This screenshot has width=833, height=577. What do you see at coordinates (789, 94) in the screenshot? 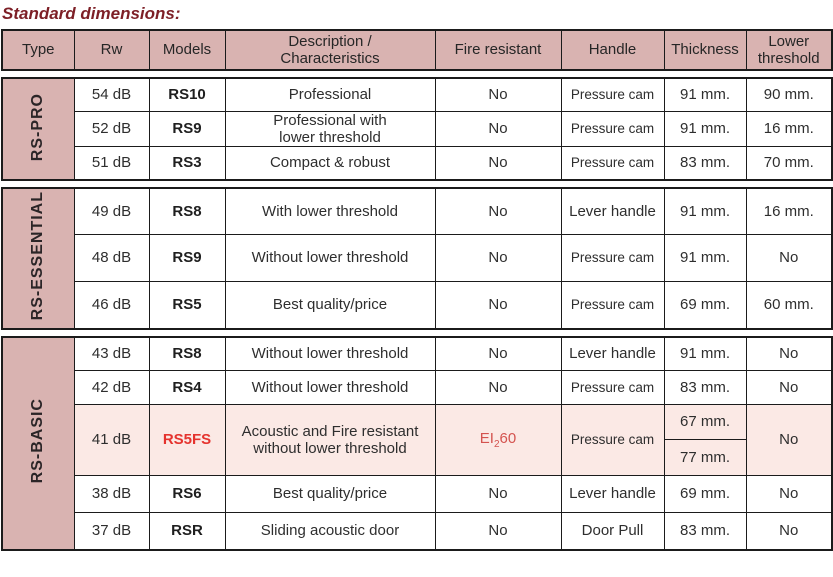
I see `lower-threshold-cell: 90 mm.` at bounding box center [789, 94].